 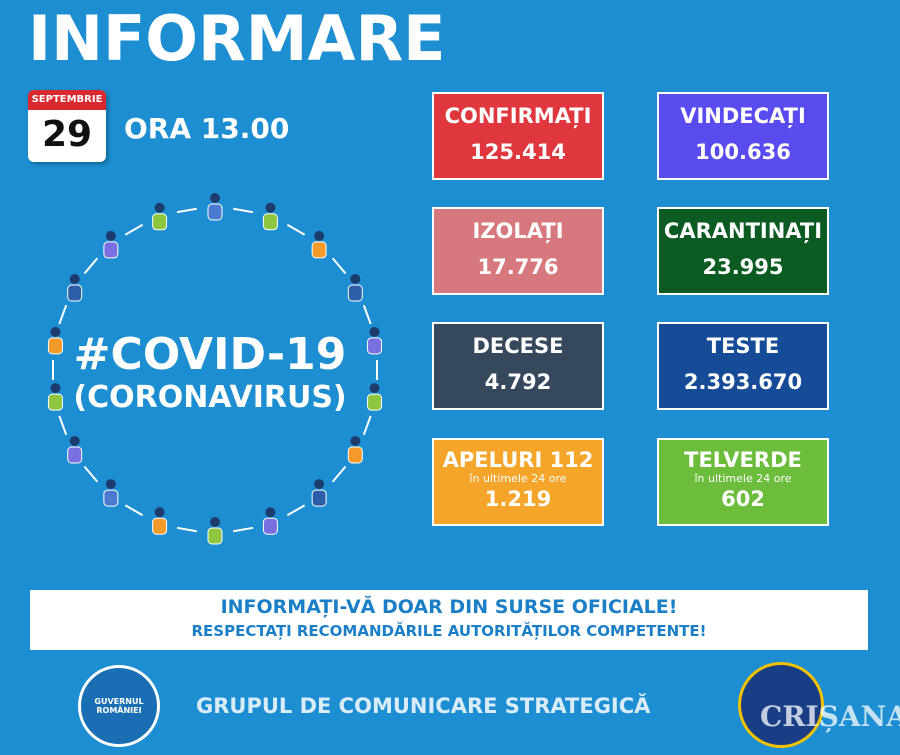 I want to click on stat-box: CONFIRMAȚI 125.414, so click(x=518, y=136).